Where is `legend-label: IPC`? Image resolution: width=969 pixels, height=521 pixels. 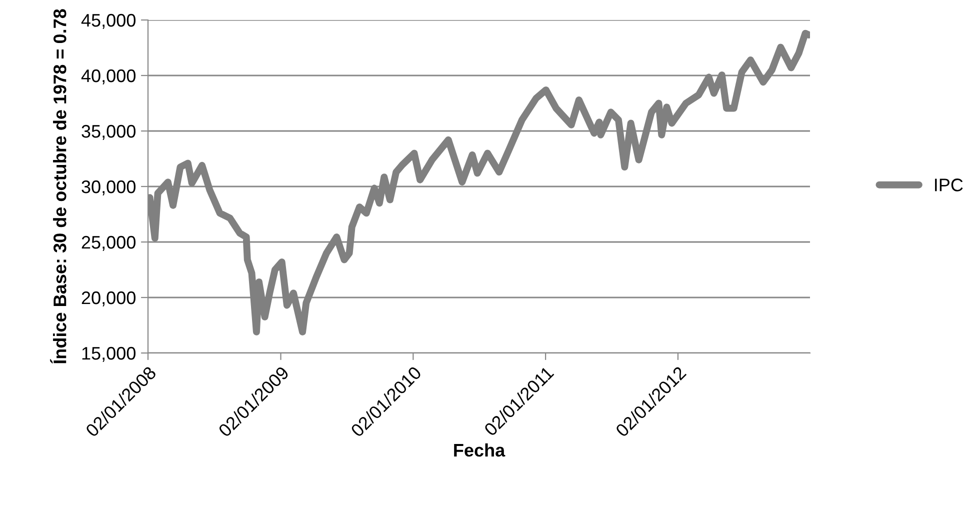 legend-label: IPC is located at coordinates (949, 185).